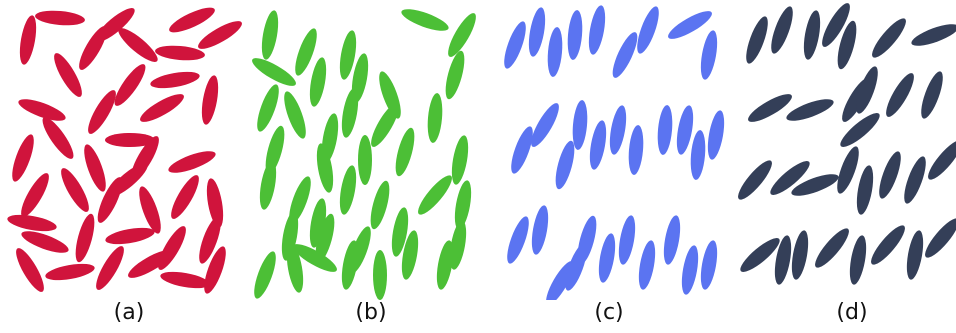 Image resolution: width=956 pixels, height=333 pixels. What do you see at coordinates (371, 312) in the screenshot?
I see `panel-b-label: (b)` at bounding box center [371, 312].